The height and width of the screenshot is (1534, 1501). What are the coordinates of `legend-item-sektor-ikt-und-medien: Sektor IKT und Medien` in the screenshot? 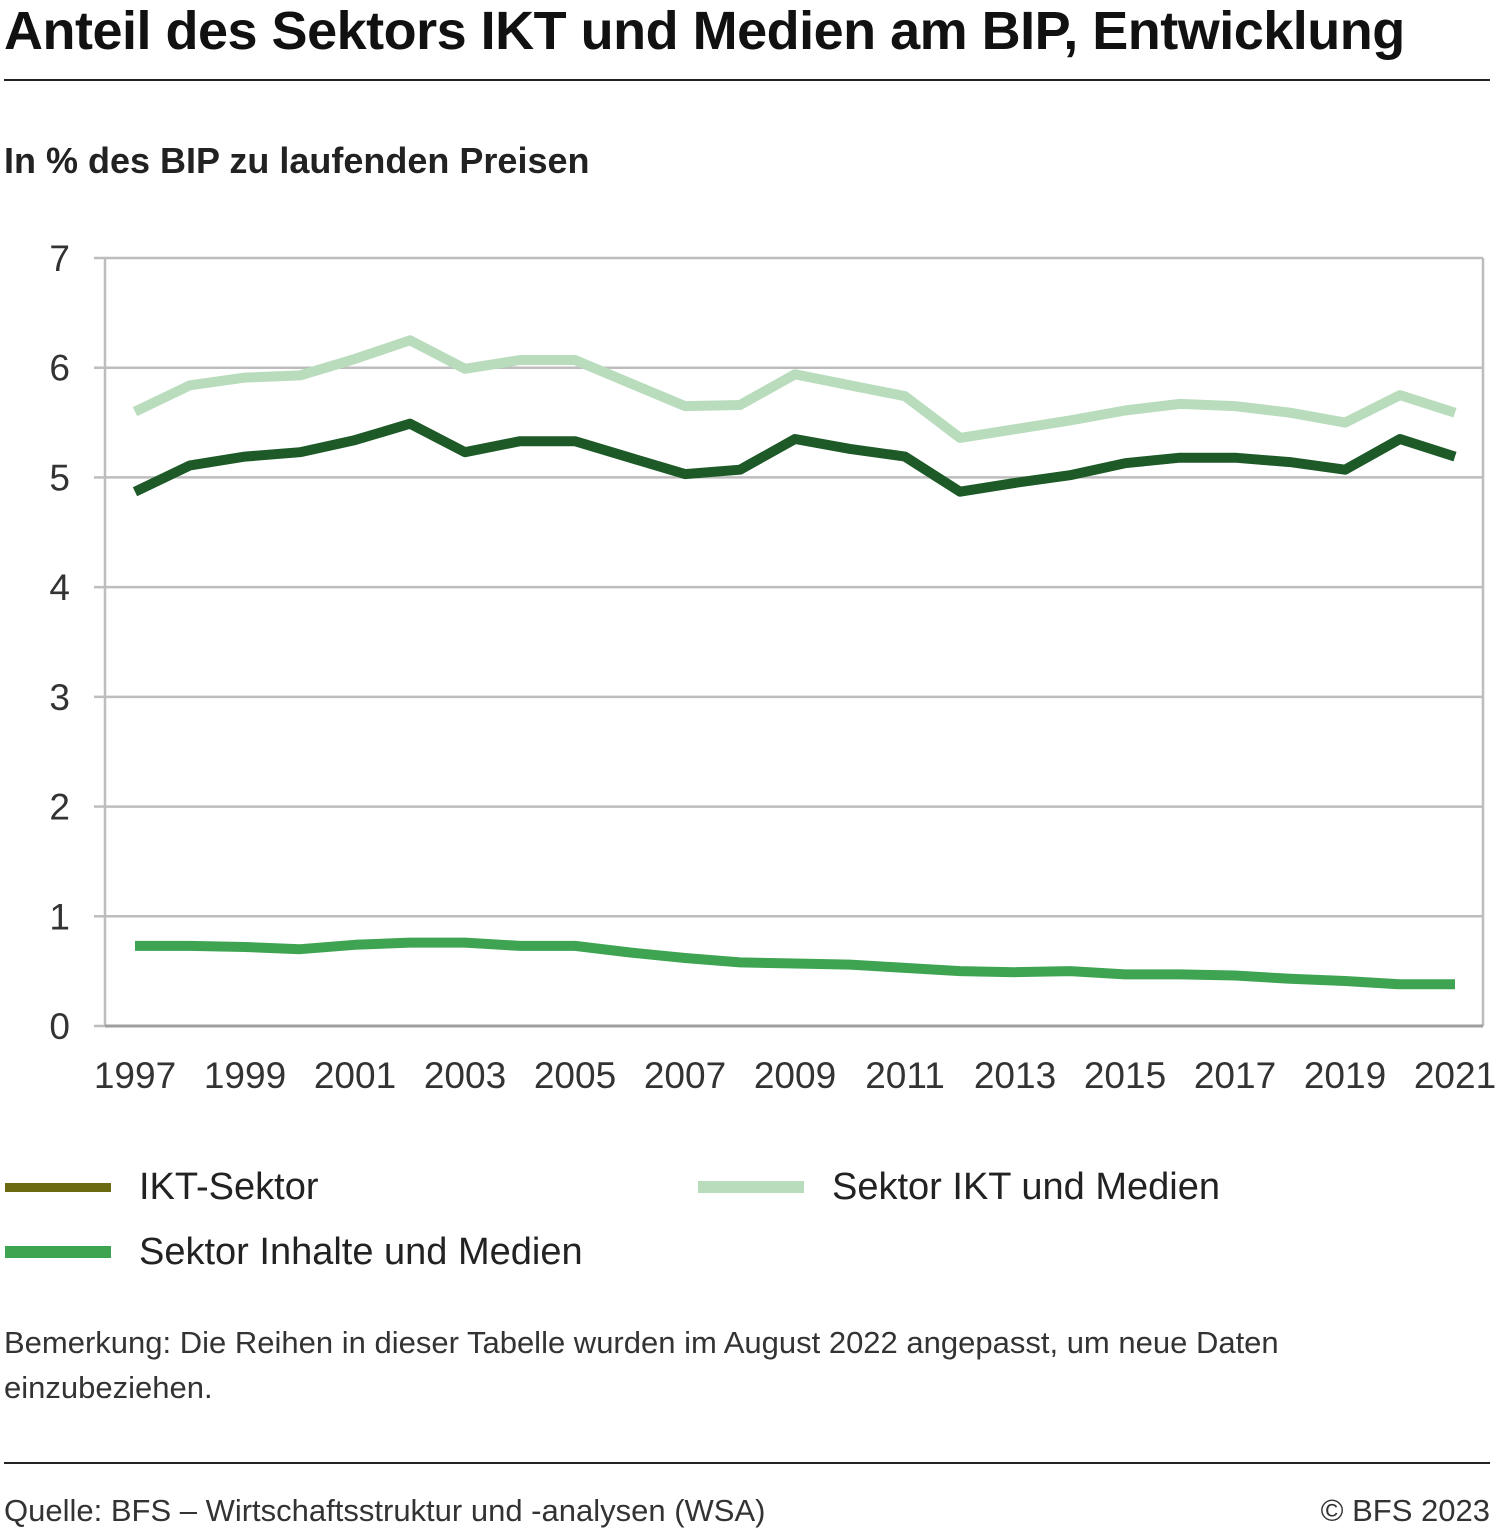 It's located at (959, 1187).